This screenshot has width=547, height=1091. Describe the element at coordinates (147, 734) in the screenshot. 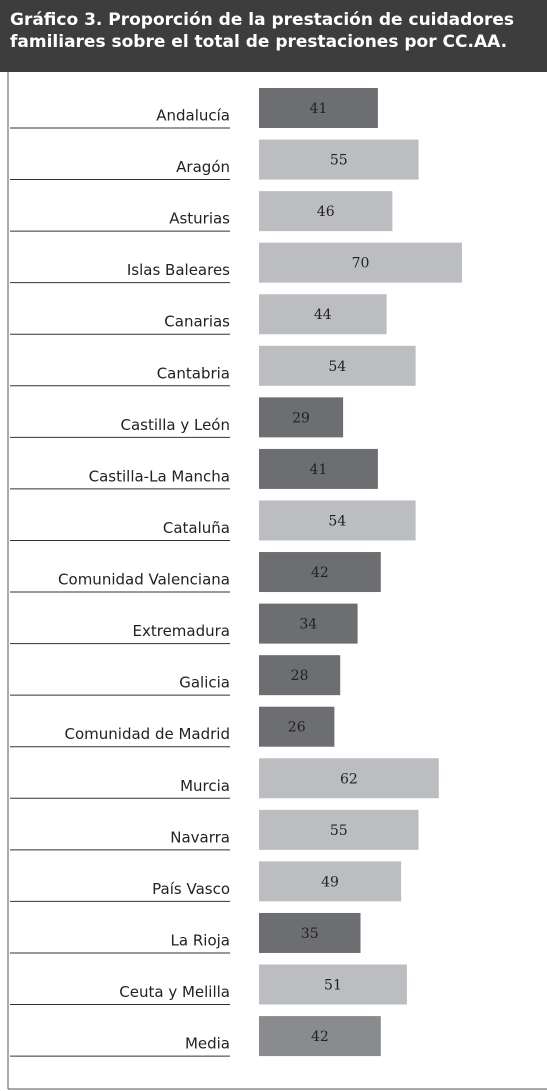

I see `category-label: Comunidad de Madrid` at that location.